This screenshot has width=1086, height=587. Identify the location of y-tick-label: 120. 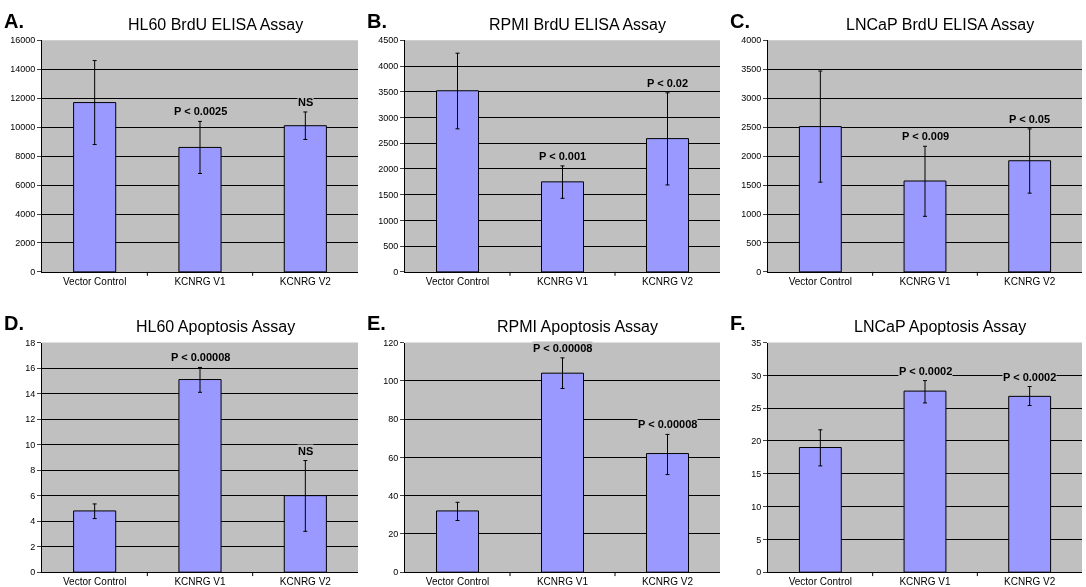
(391, 342).